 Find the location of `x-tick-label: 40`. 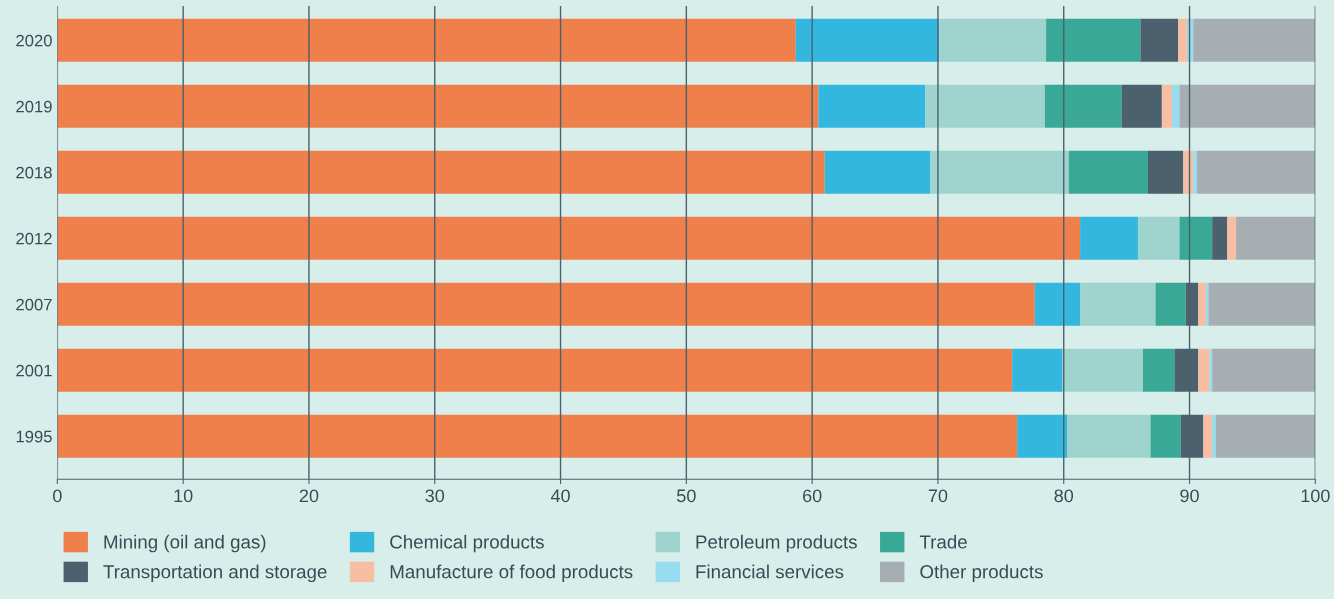

x-tick-label: 40 is located at coordinates (560, 496).